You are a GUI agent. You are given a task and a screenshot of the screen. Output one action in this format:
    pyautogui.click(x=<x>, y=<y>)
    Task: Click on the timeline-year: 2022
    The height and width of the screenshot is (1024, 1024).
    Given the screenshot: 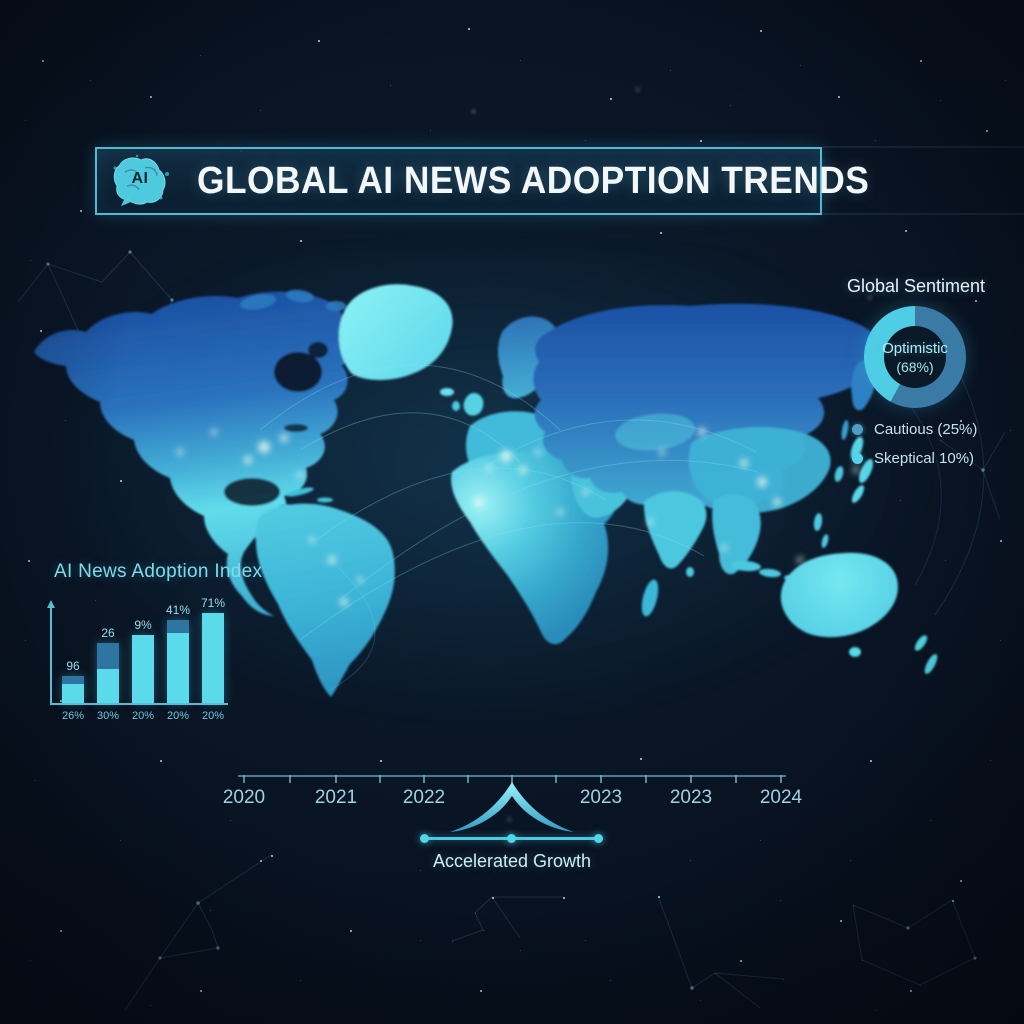 What is the action you would take?
    pyautogui.click(x=424, y=797)
    